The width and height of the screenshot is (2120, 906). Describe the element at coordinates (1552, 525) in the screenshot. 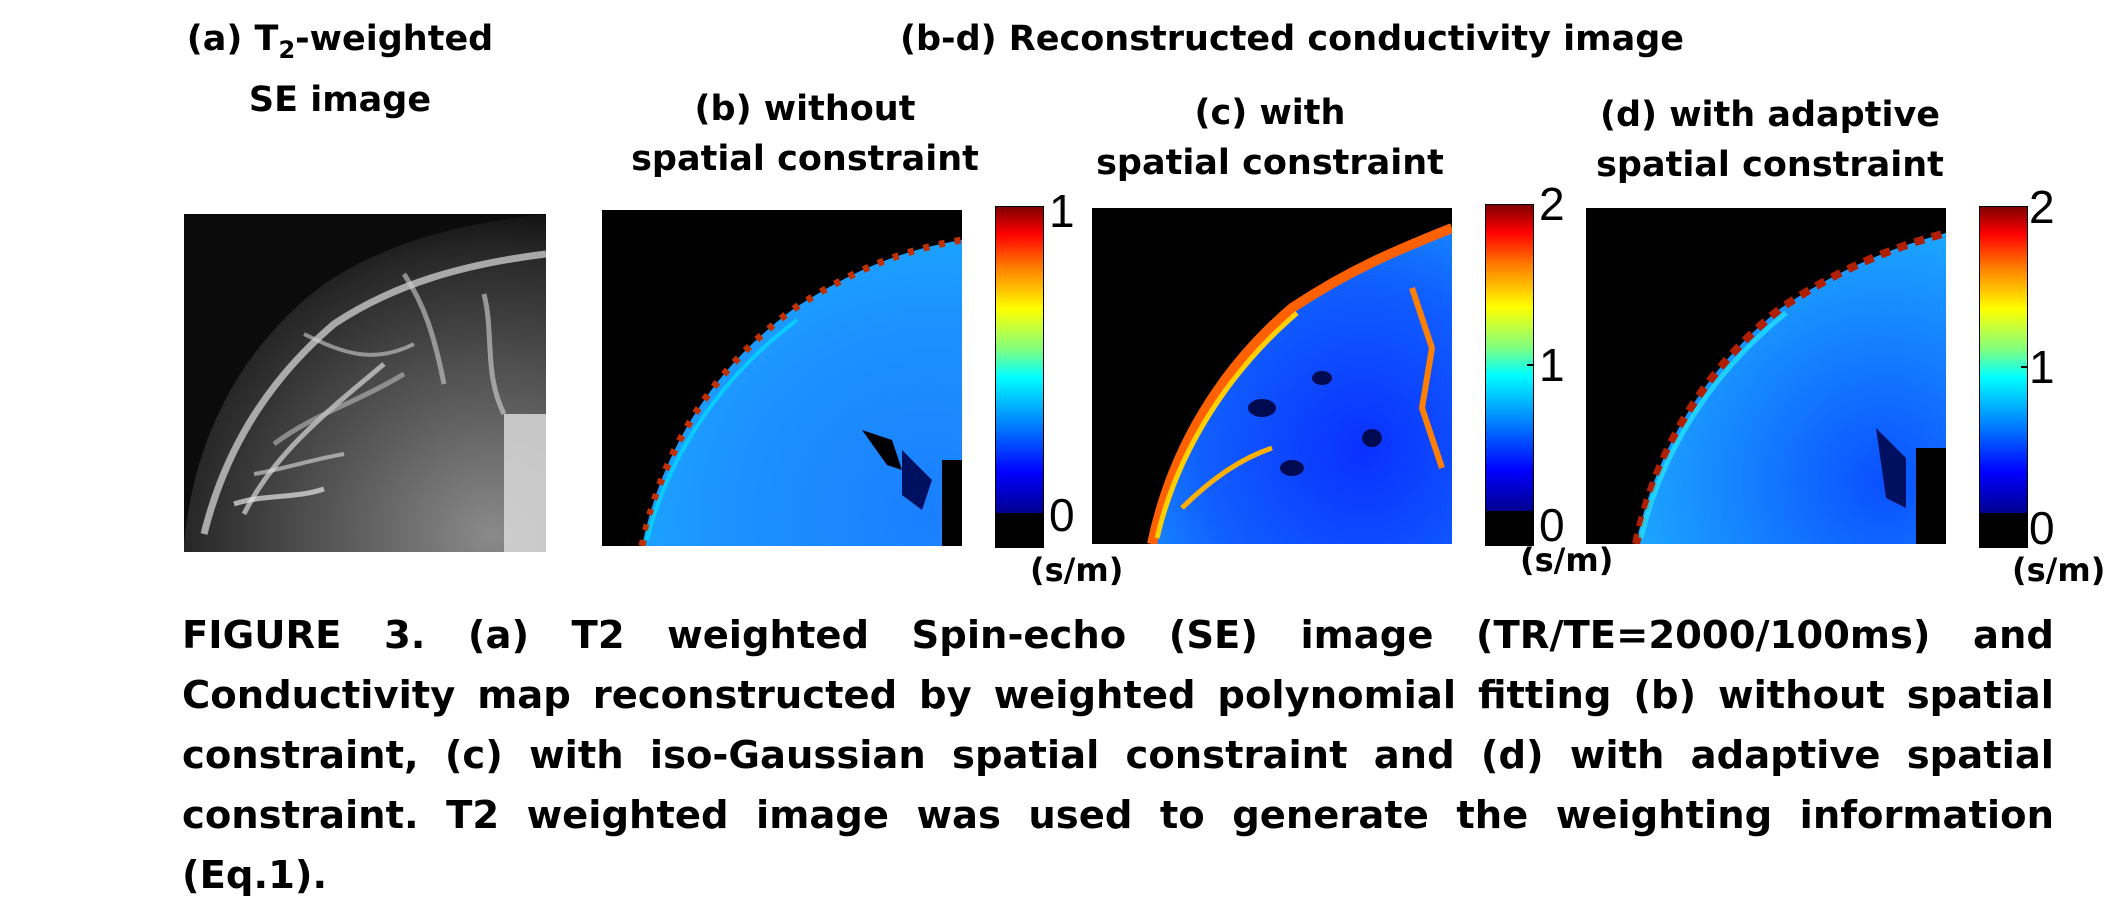

I see `colorbar-c-min-label: 0` at that location.